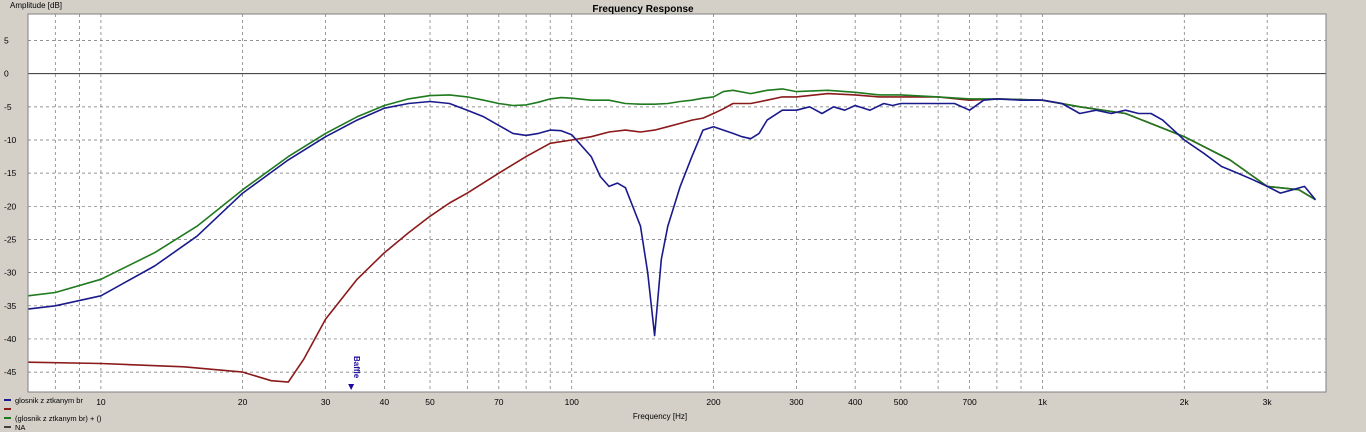 The height and width of the screenshot is (432, 1366). What do you see at coordinates (1185, 402) in the screenshot?
I see `x-tick-label: 2k` at bounding box center [1185, 402].